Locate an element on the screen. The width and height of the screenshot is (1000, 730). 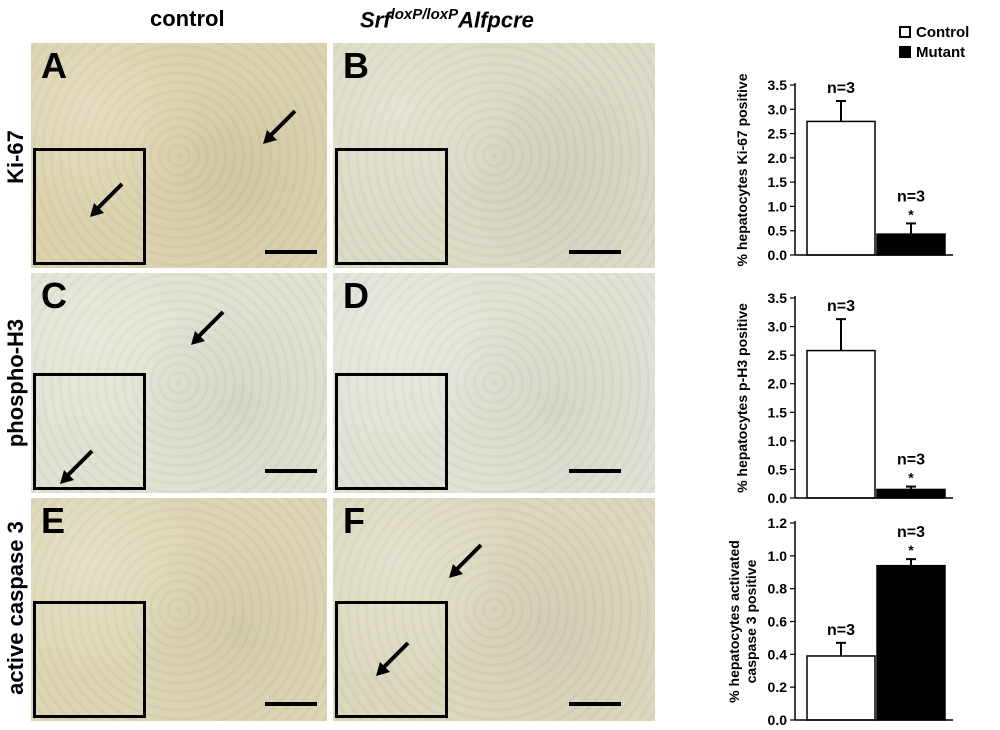
y-tick-label: 0.4 is located at coordinates (778, 654).